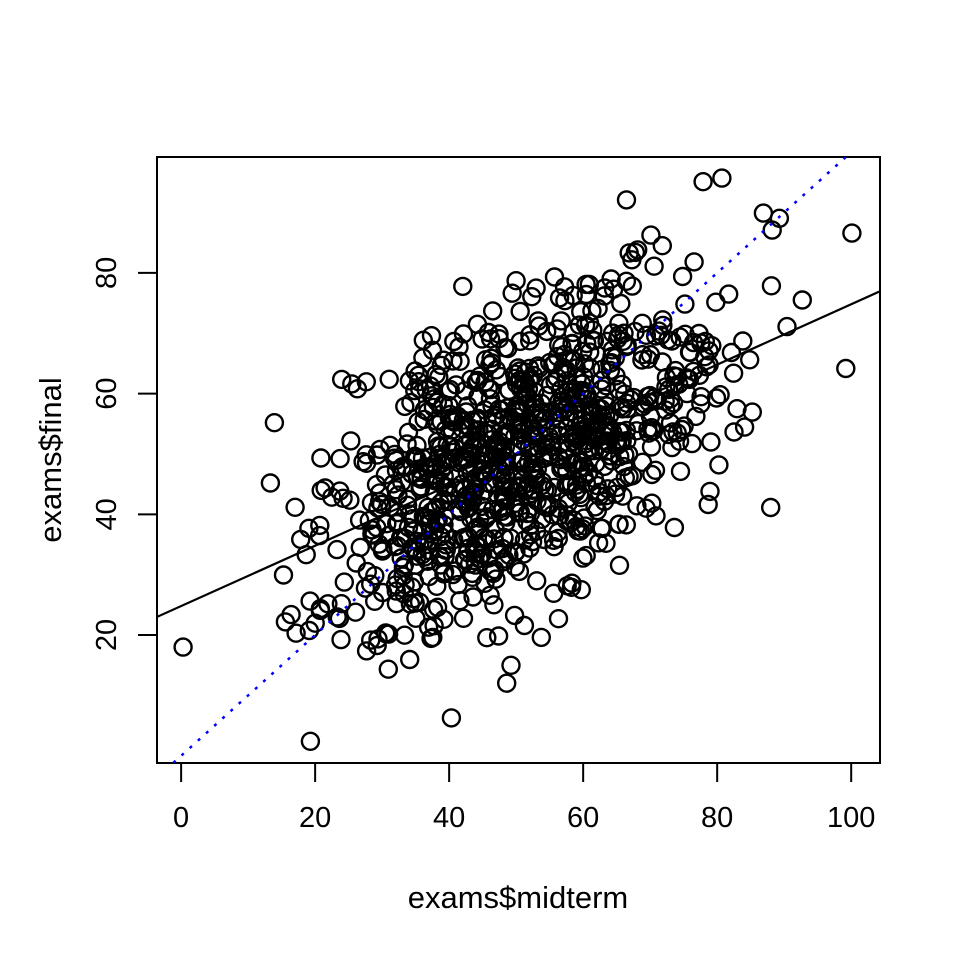  Describe the element at coordinates (717, 818) in the screenshot. I see `x-tick-label: 80` at that location.